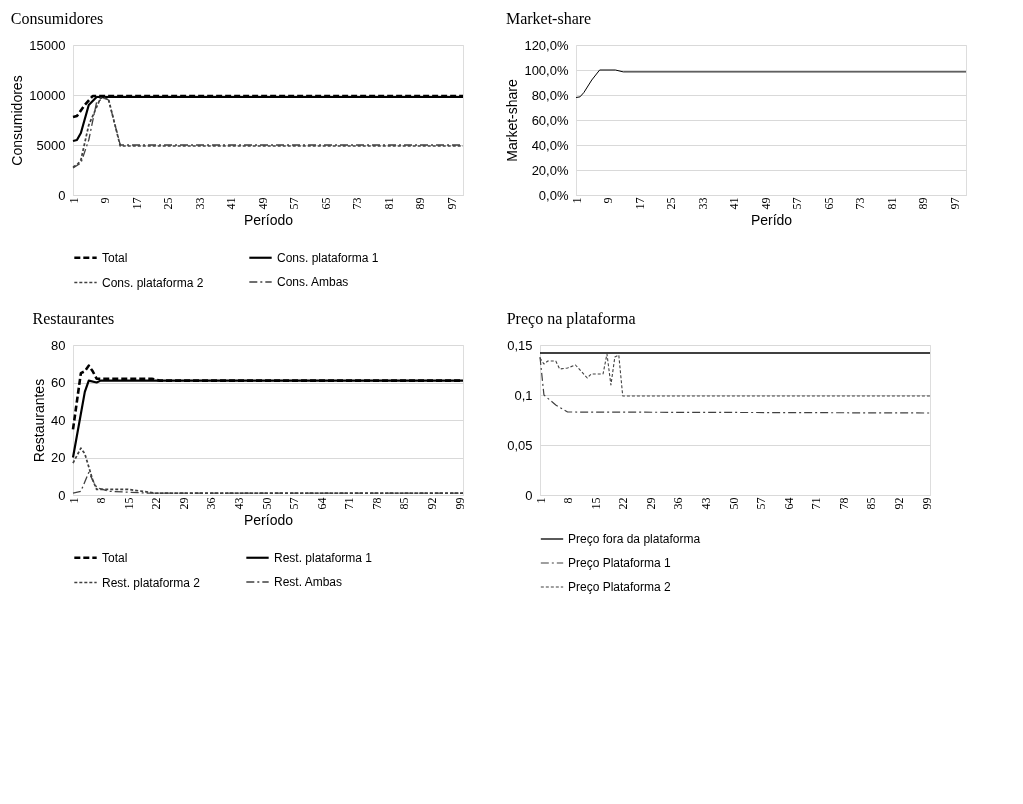 This screenshot has width=1023, height=804. Describe the element at coordinates (58, 345) in the screenshot. I see `y-tick-label: 80` at that location.